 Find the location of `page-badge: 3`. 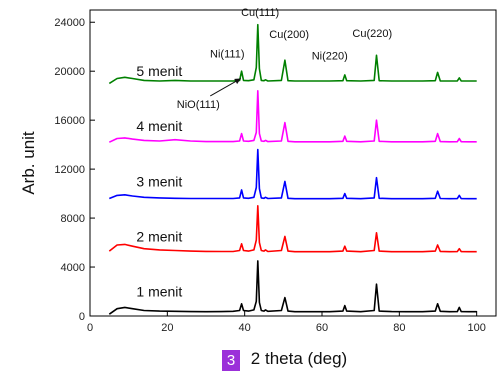

page-badge: 3 is located at coordinates (231, 360).